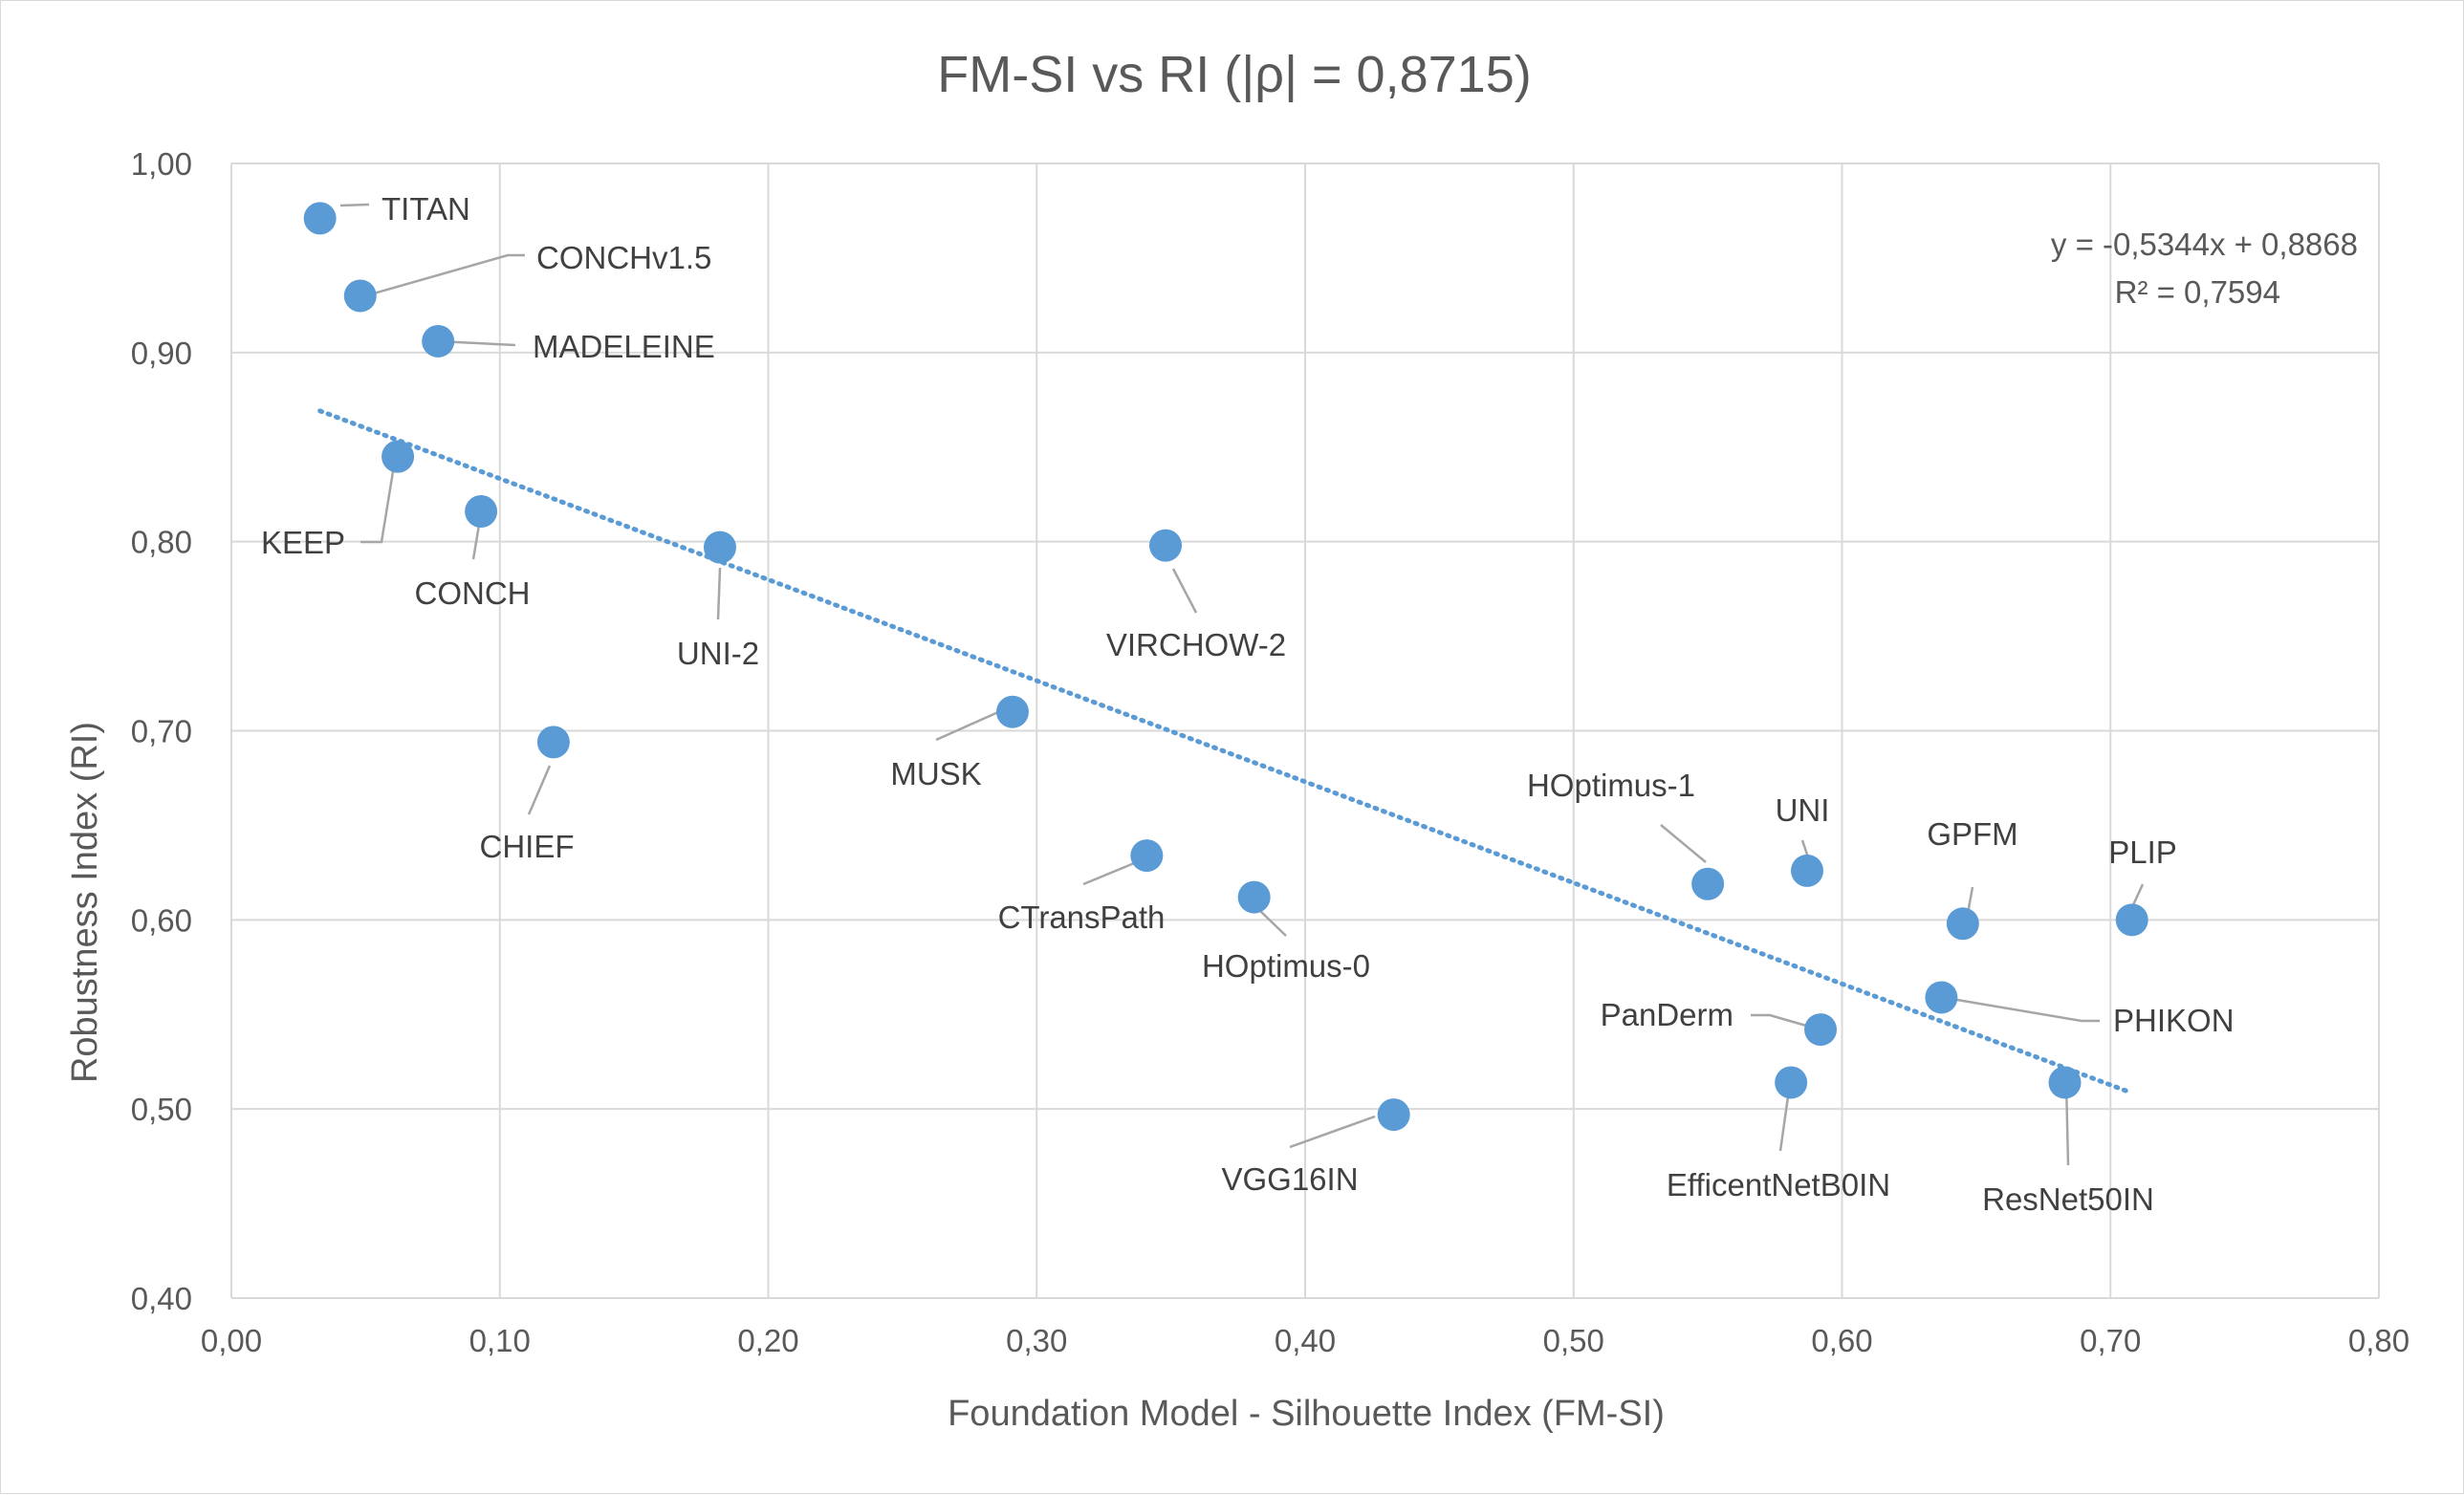 Image resolution: width=2464 pixels, height=1495 pixels. What do you see at coordinates (426, 209) in the screenshot?
I see `point-label: TITAN` at bounding box center [426, 209].